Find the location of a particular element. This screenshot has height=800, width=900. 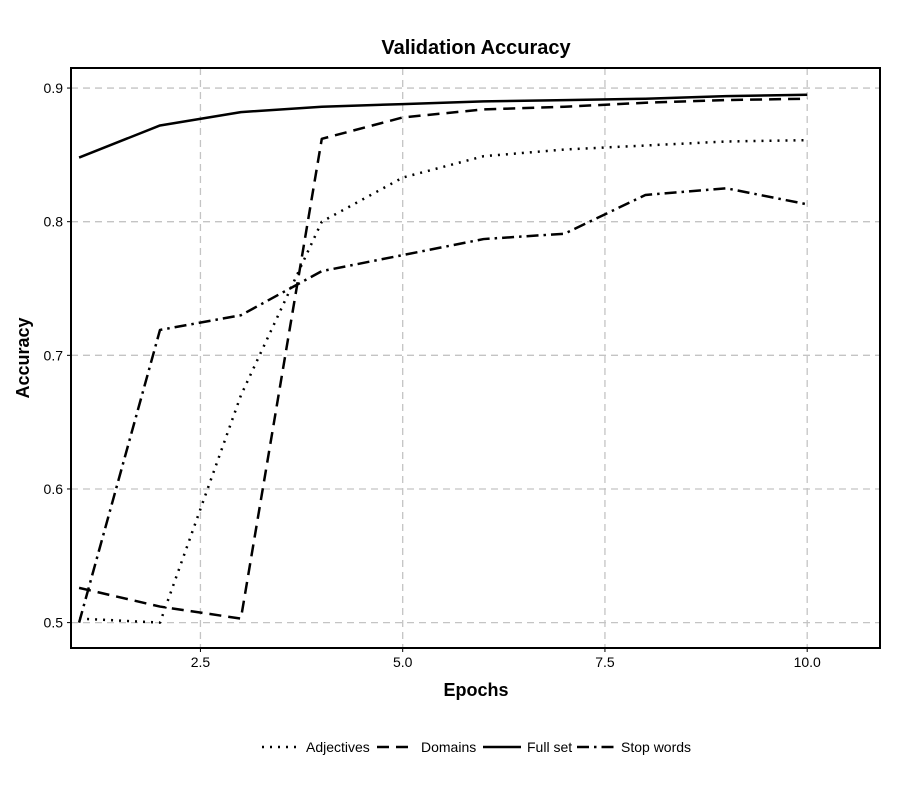

y-tick-label: 0.5 is located at coordinates (54, 623).